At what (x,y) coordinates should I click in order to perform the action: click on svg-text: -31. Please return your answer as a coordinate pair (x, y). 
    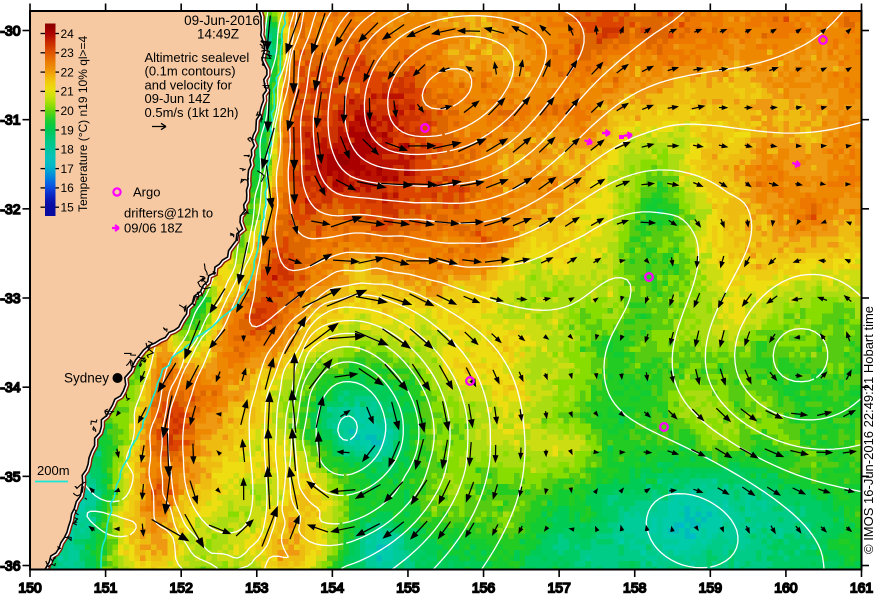
    Looking at the image, I should click on (10, 120).